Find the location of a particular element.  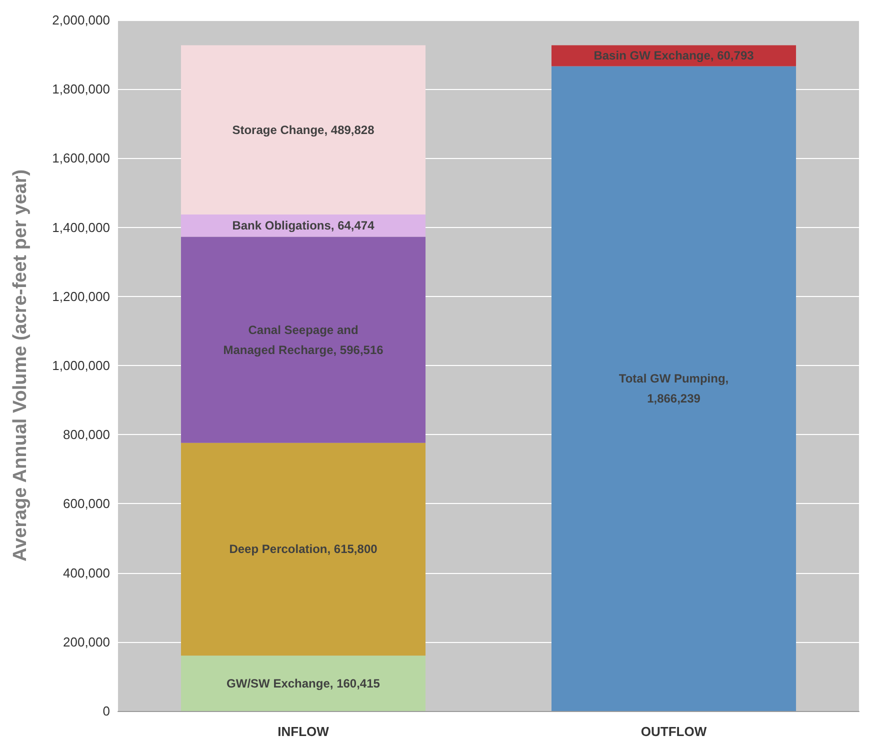

y-tick-label: 1,200,000 is located at coordinates (81, 296).